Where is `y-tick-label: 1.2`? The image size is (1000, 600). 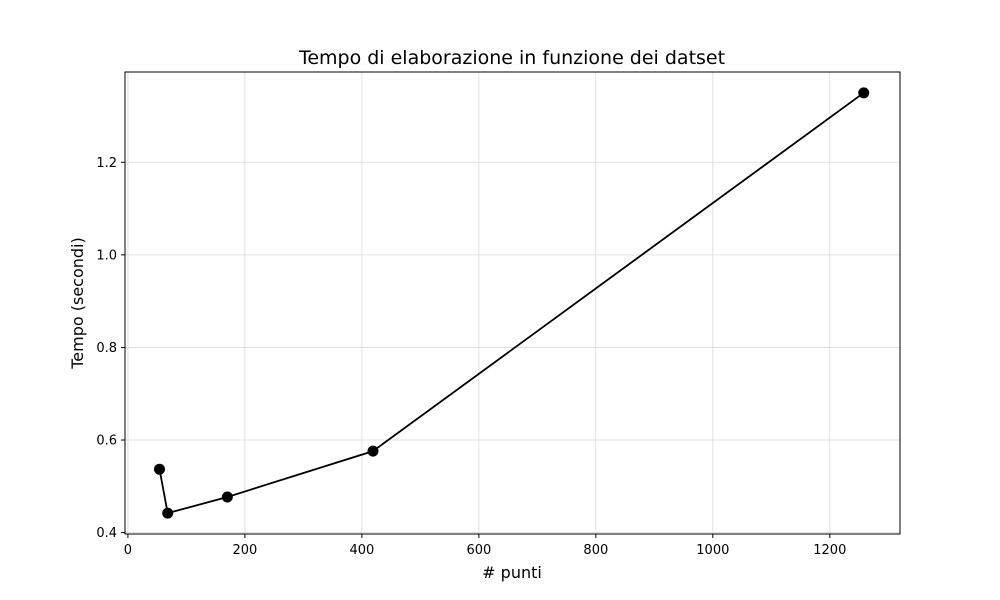
y-tick-label: 1.2 is located at coordinates (106, 163).